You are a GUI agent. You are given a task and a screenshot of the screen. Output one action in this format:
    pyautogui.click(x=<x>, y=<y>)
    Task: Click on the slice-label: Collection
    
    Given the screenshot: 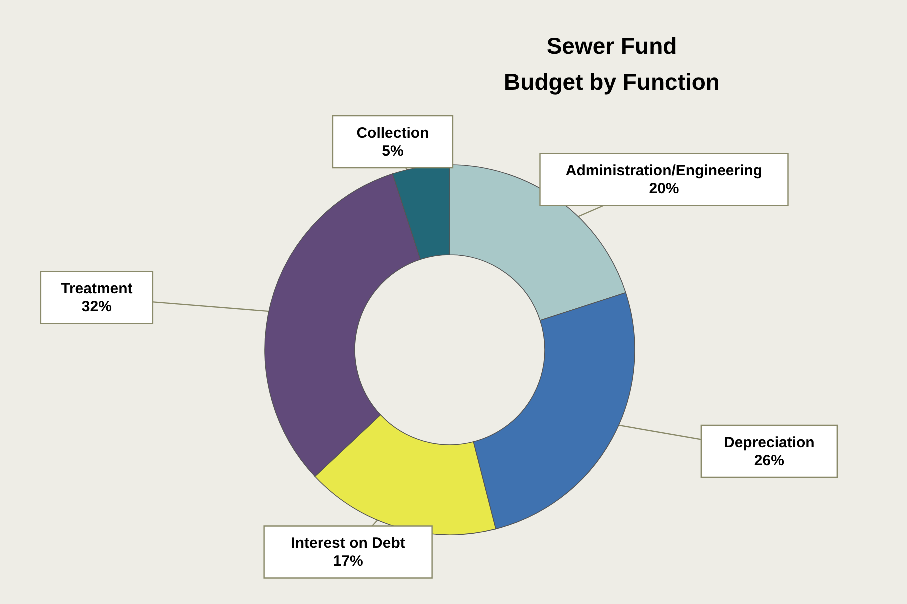 What is the action you would take?
    pyautogui.click(x=393, y=133)
    